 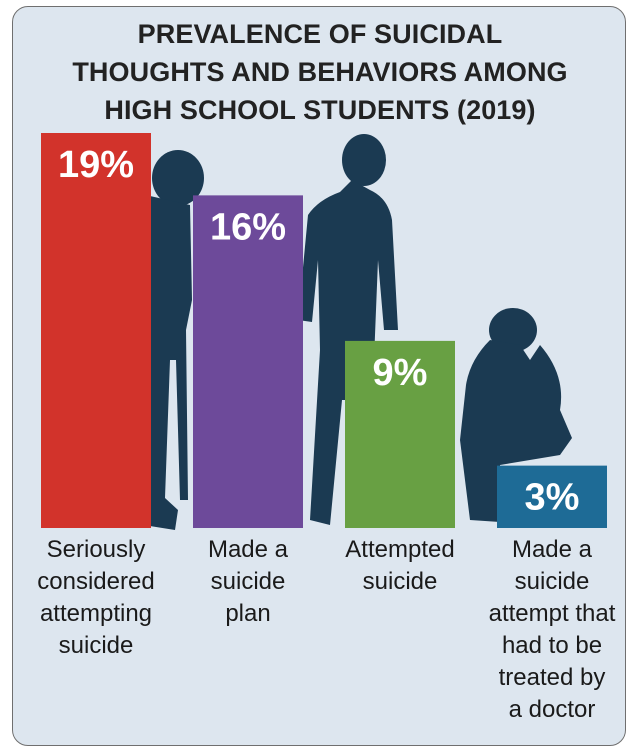 I want to click on category-label: Made a suicide plan, so click(x=248, y=581).